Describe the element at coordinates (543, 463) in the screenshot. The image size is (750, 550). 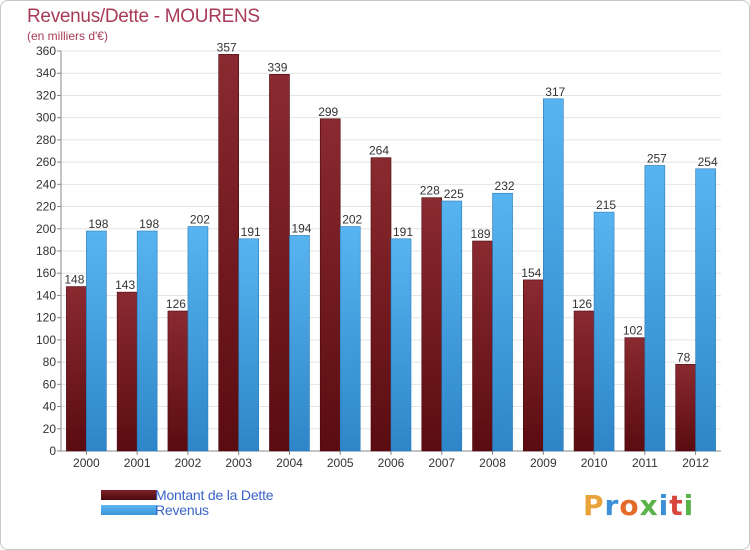
I see `x-tick-label: 2009` at that location.